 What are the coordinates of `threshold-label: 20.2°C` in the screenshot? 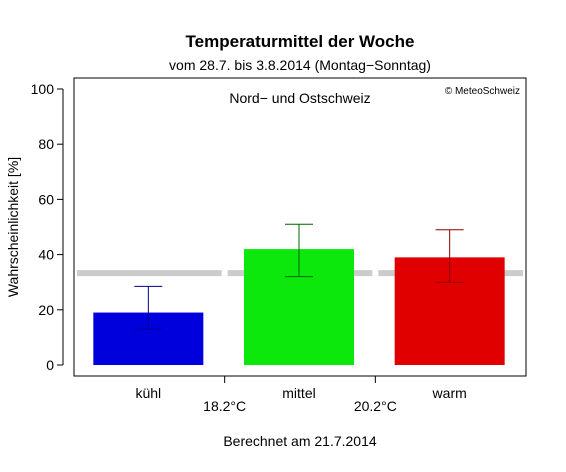 It's located at (375, 406).